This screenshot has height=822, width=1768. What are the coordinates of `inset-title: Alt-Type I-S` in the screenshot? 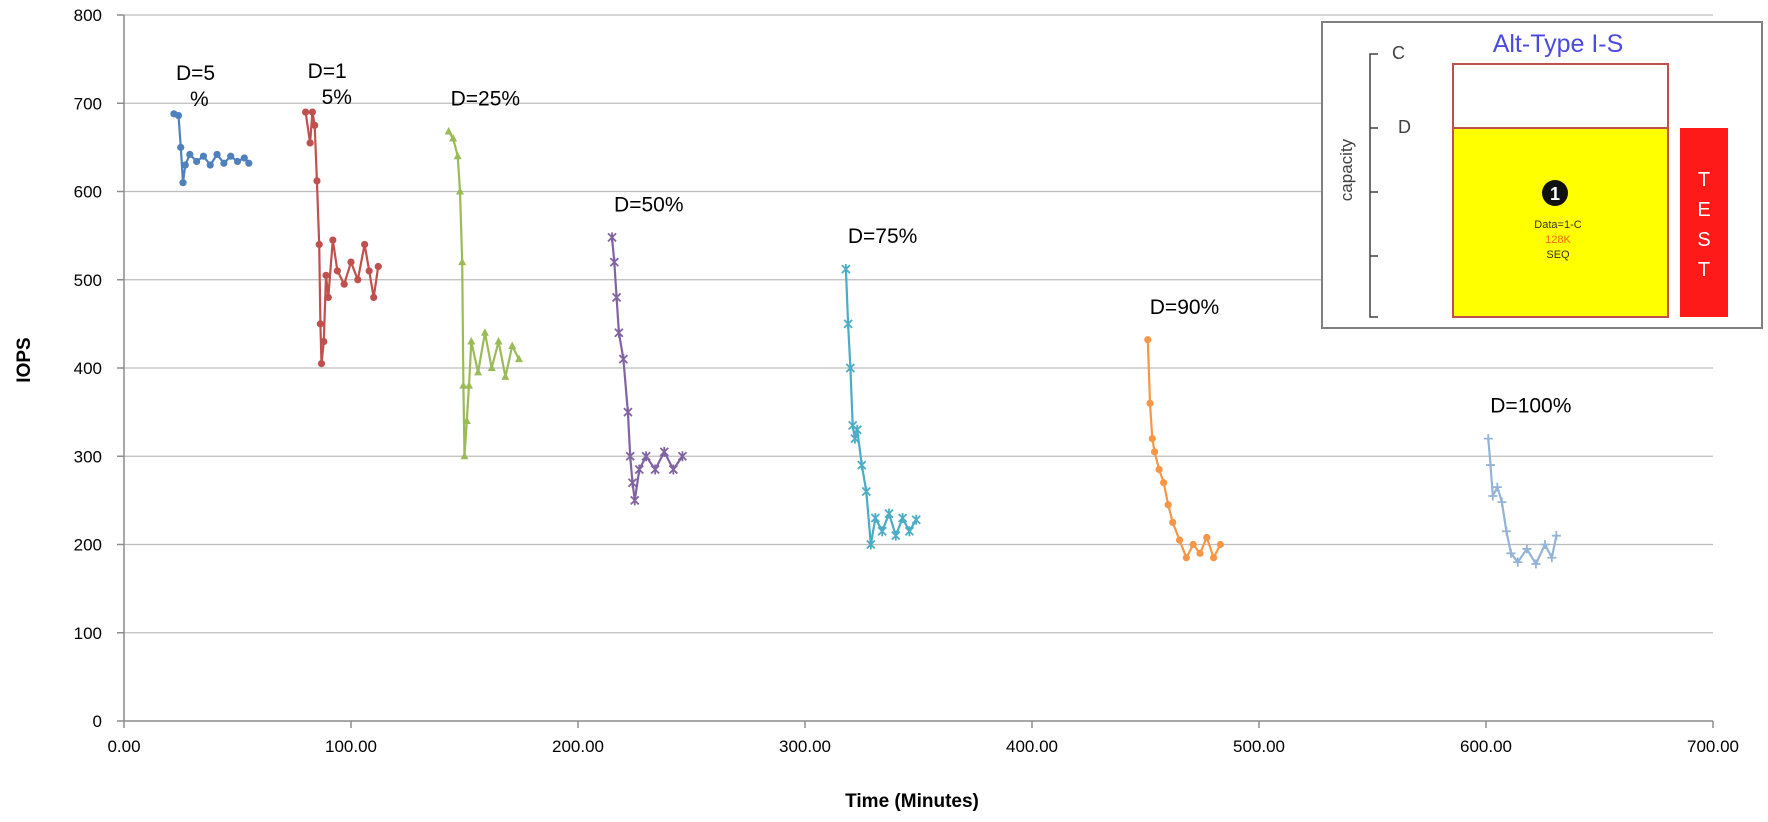 It's located at (1558, 44).